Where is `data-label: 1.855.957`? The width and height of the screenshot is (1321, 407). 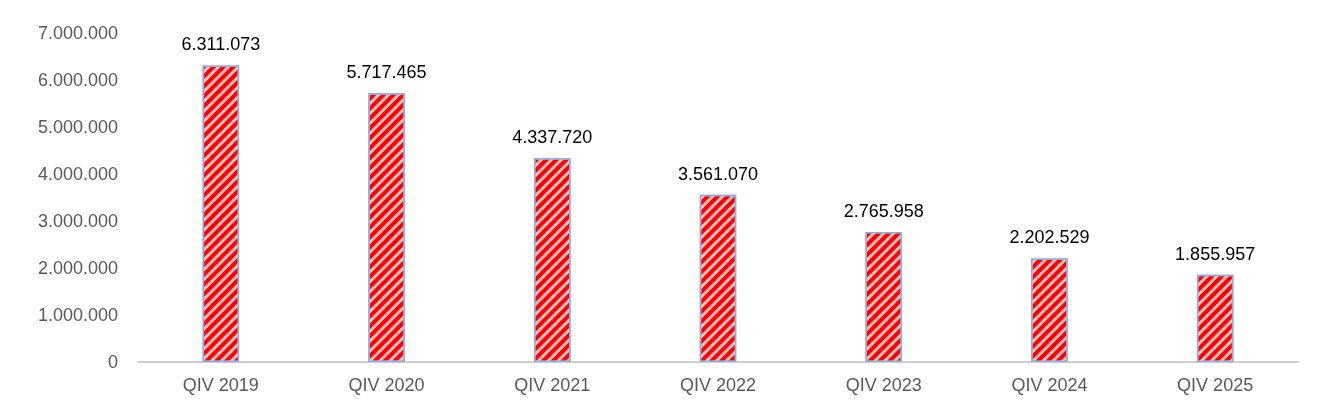 data-label: 1.855.957 is located at coordinates (1215, 253).